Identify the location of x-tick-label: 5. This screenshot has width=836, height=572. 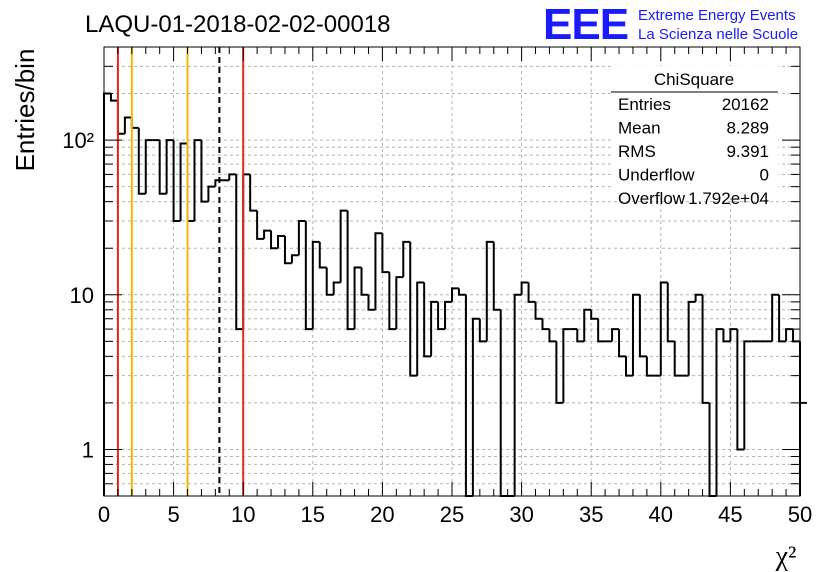
(173, 514).